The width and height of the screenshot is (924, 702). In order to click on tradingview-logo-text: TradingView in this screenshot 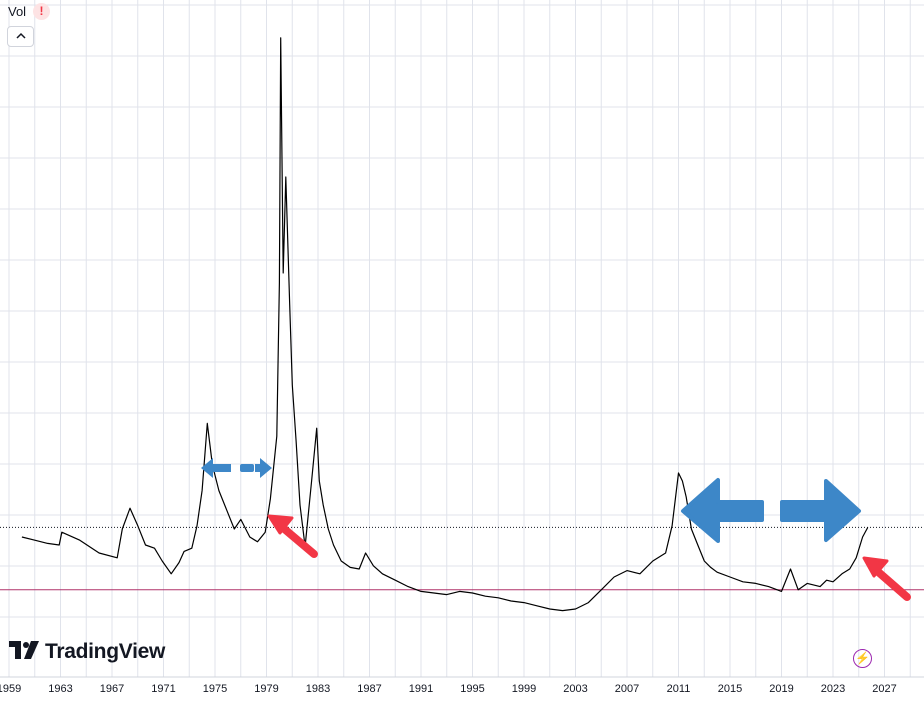, I will do `click(105, 651)`.